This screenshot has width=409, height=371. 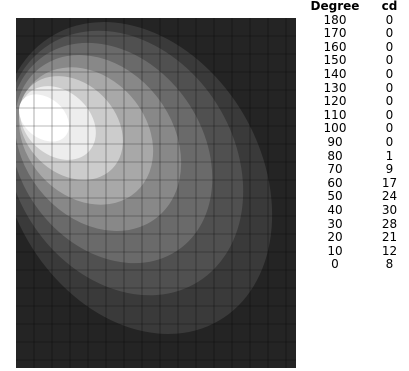 What do you see at coordinates (335, 209) in the screenshot?
I see `degree-cell: 40` at bounding box center [335, 209].